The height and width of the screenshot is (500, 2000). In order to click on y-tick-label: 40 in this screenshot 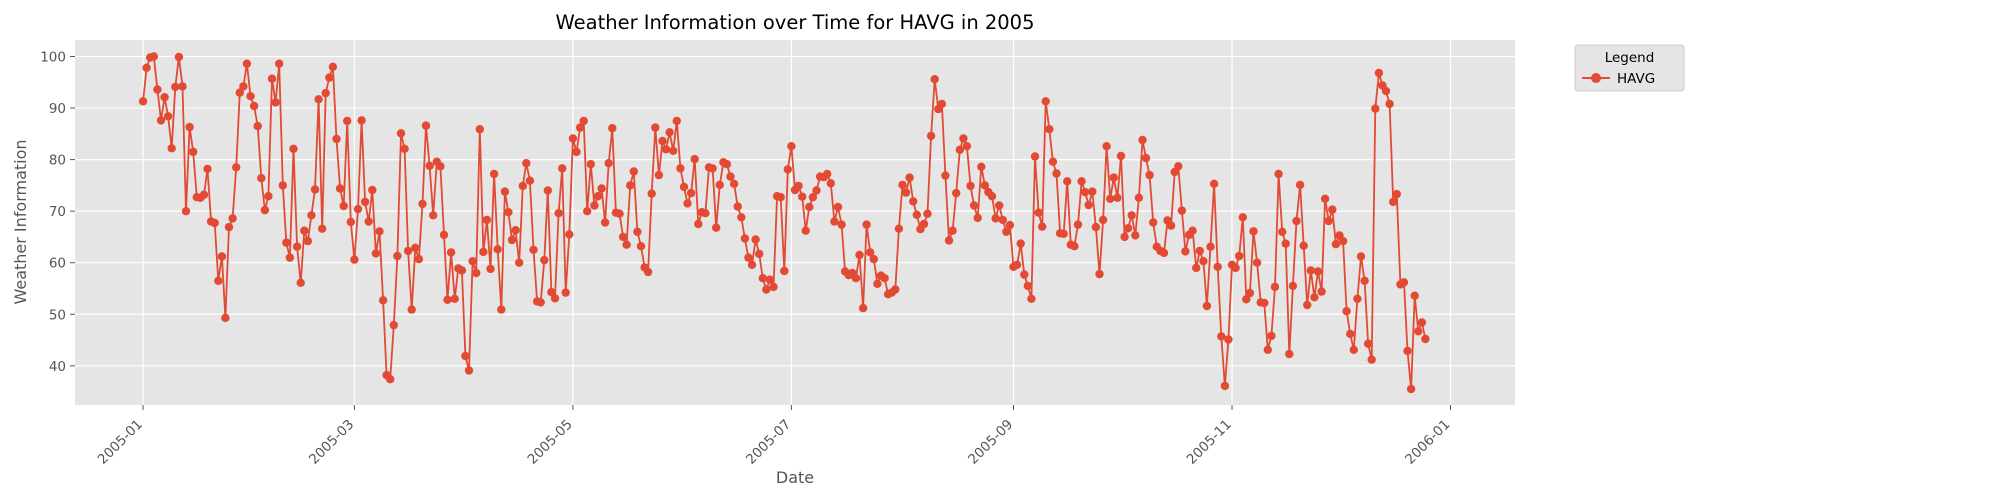, I will do `click(57, 367)`.